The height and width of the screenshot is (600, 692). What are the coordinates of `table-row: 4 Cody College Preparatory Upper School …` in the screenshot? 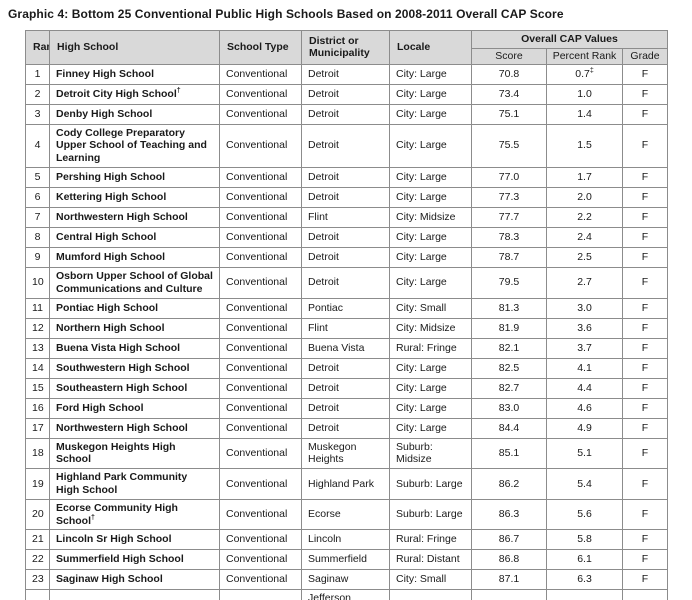 It's located at (346, 145).